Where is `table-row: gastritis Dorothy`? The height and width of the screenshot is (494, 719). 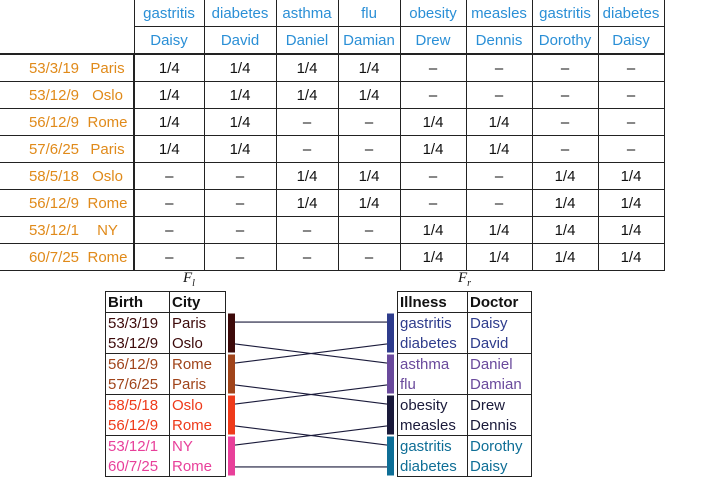
table-row: gastritis Dorothy is located at coordinates (464, 445).